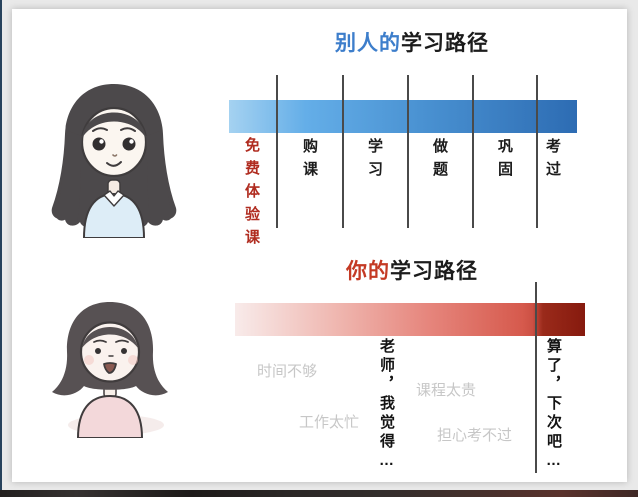 The height and width of the screenshot is (497, 638). I want to click on front-hair-lock-right, so click(159, 178).